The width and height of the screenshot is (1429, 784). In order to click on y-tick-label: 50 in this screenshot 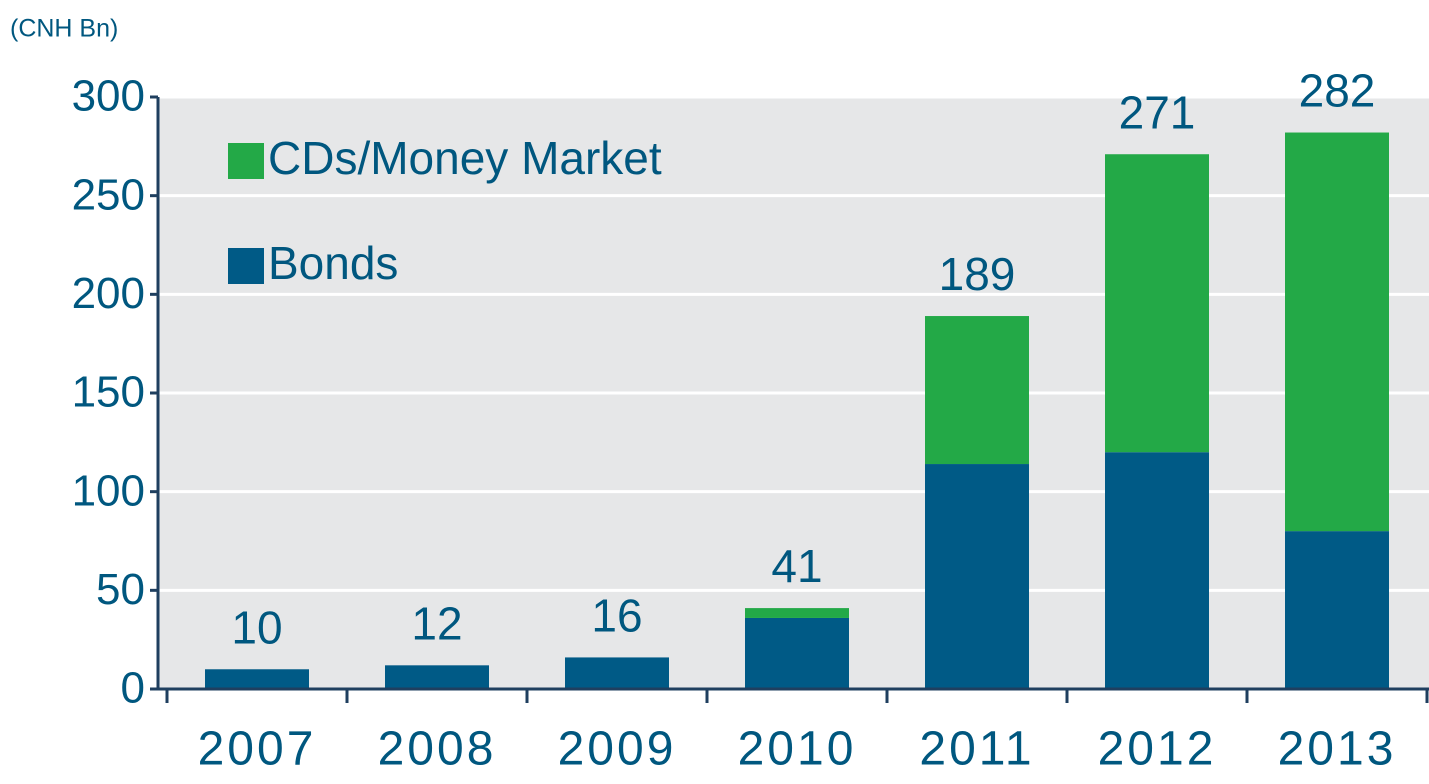, I will do `click(120, 589)`.